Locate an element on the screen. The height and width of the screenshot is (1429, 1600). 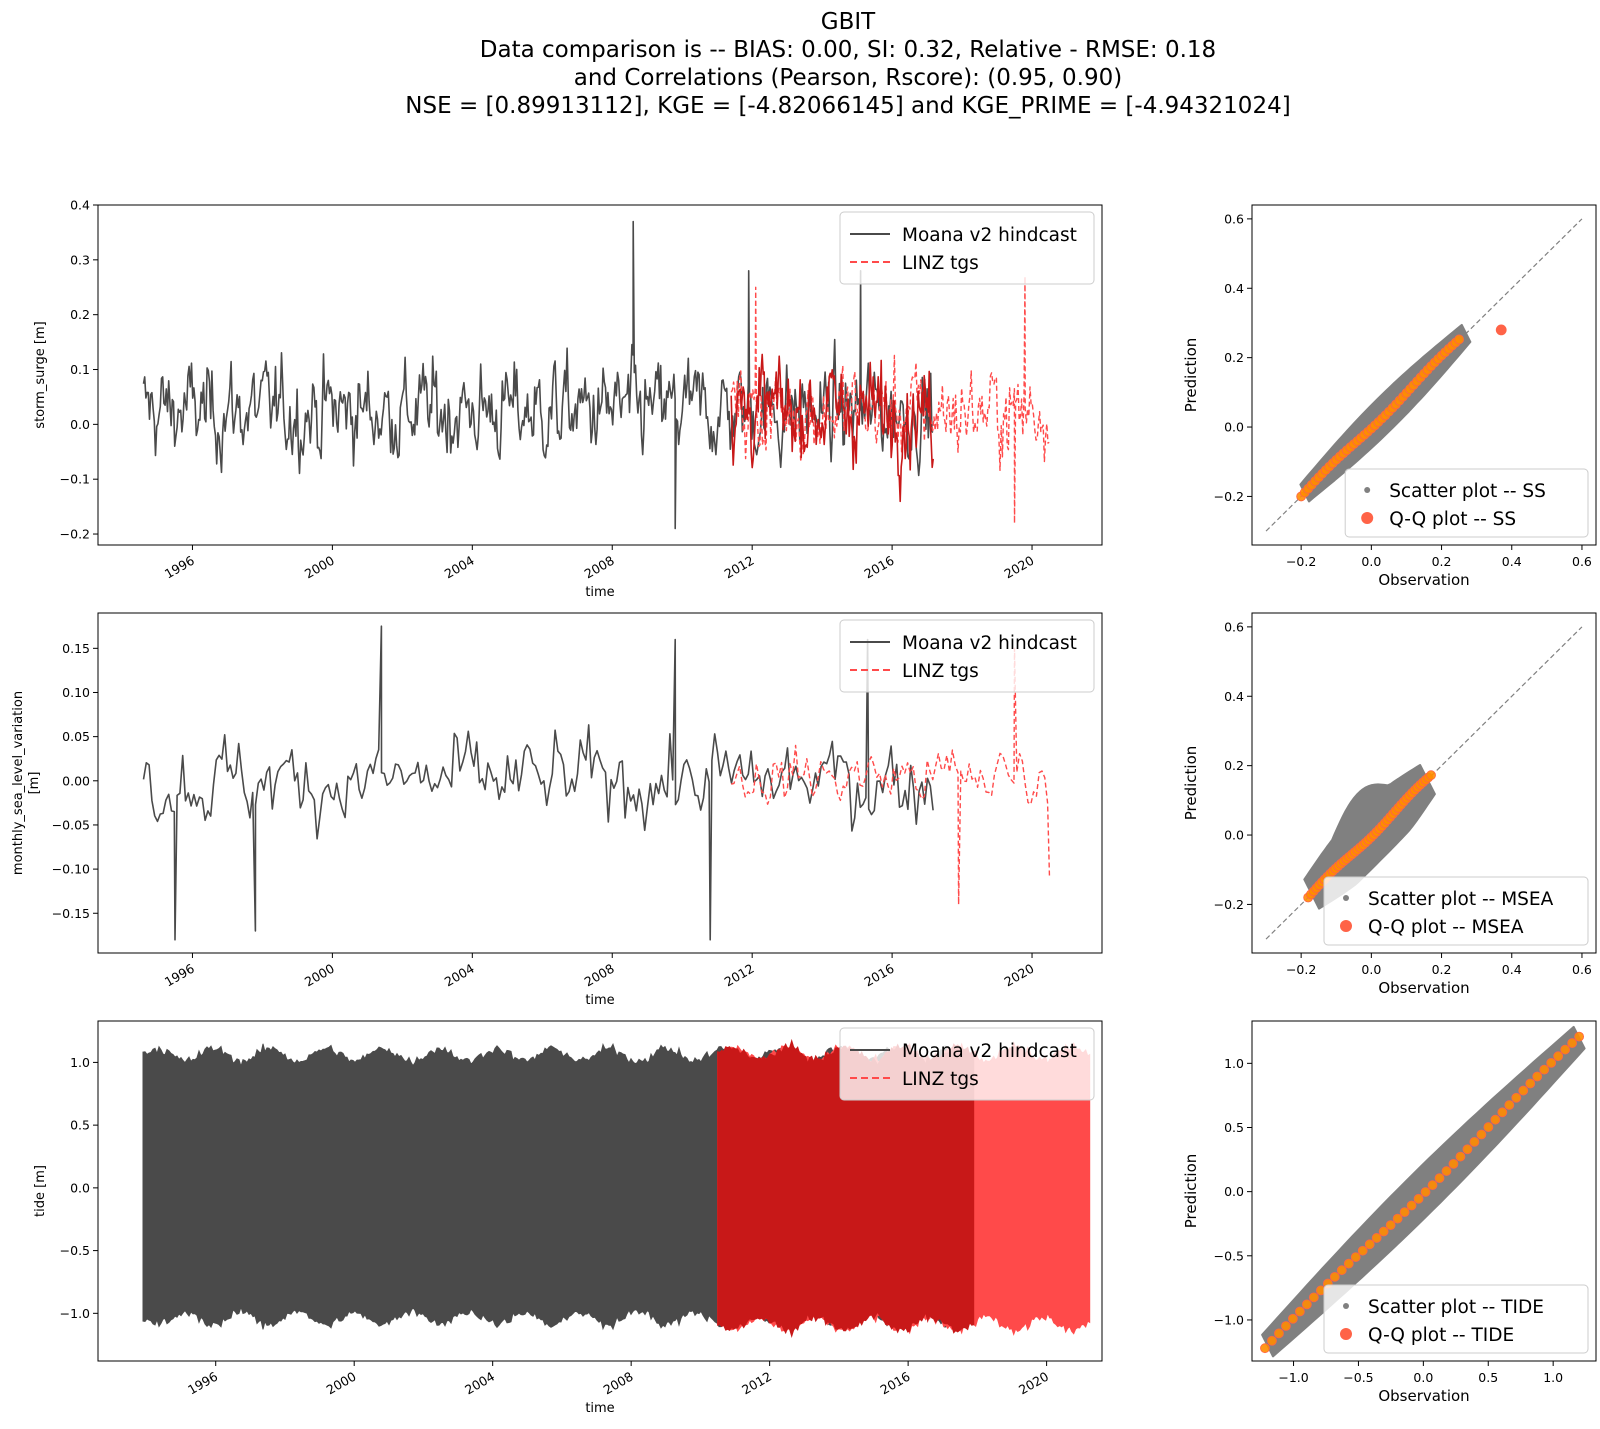
y-tick-label: −0.2 is located at coordinates (1229, 496).